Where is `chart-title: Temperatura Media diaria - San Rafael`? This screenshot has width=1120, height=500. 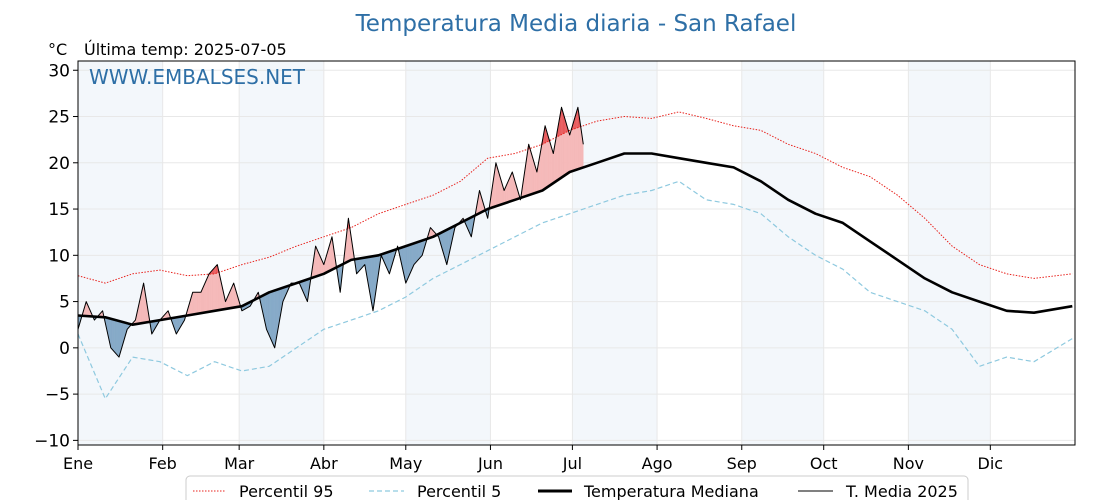 chart-title: Temperatura Media diaria - San Rafael is located at coordinates (576, 24).